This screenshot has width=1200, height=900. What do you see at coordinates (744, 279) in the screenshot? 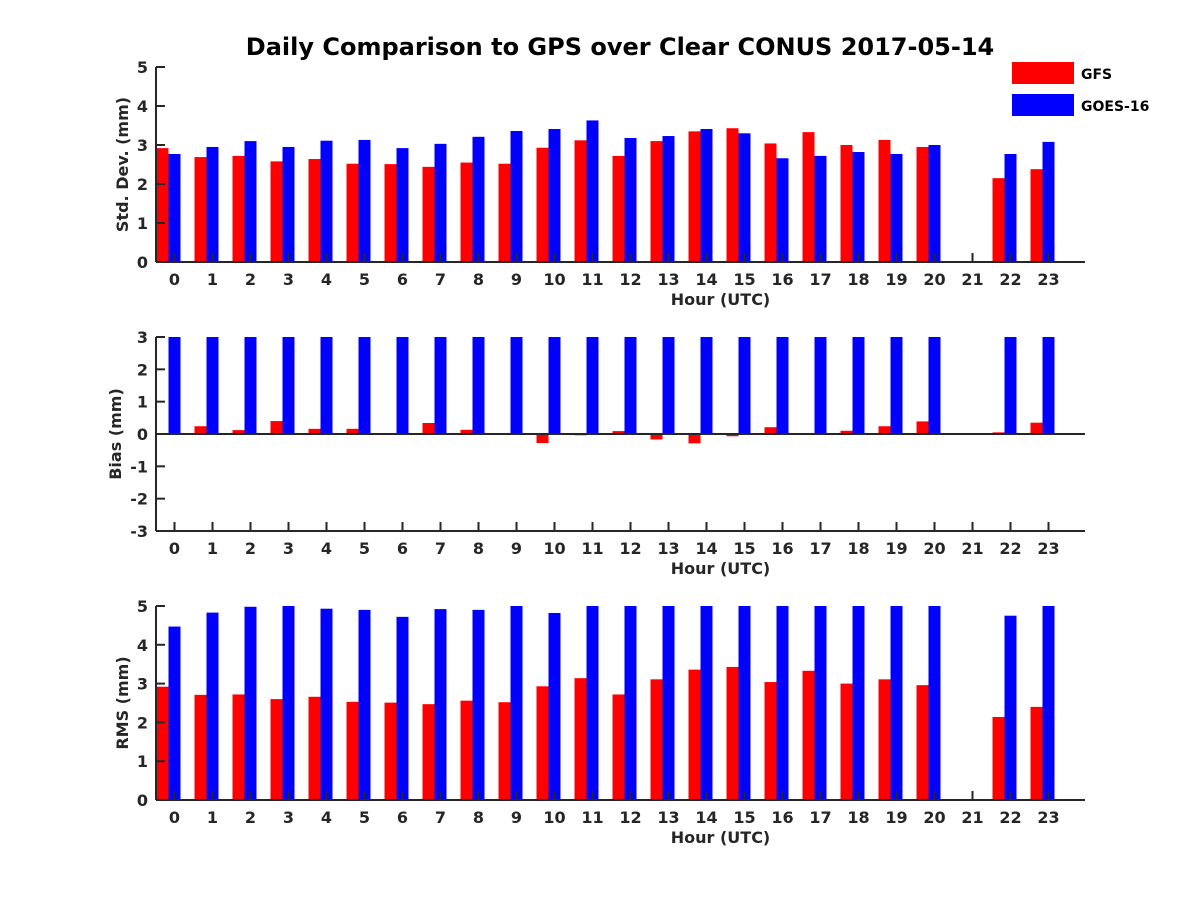
I see `std-xtick-label: 15` at bounding box center [744, 279].